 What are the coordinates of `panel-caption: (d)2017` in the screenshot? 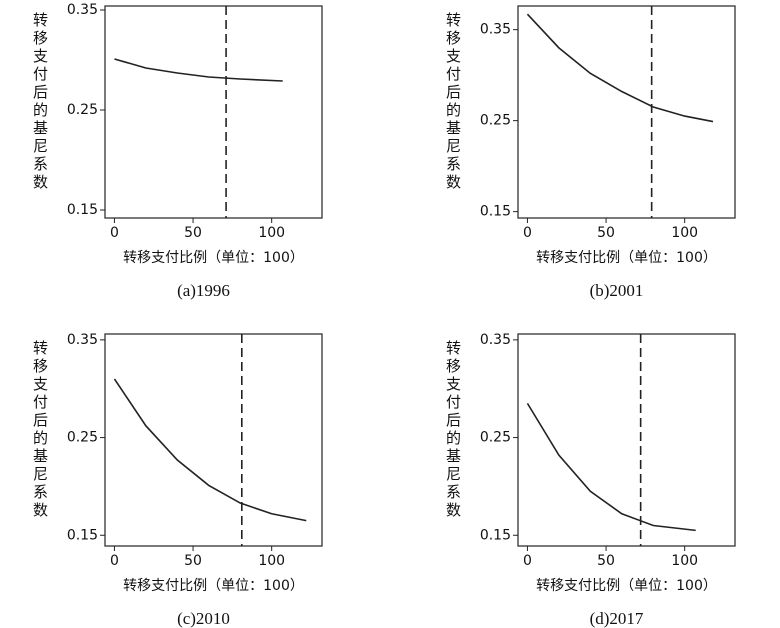 It's located at (617, 618).